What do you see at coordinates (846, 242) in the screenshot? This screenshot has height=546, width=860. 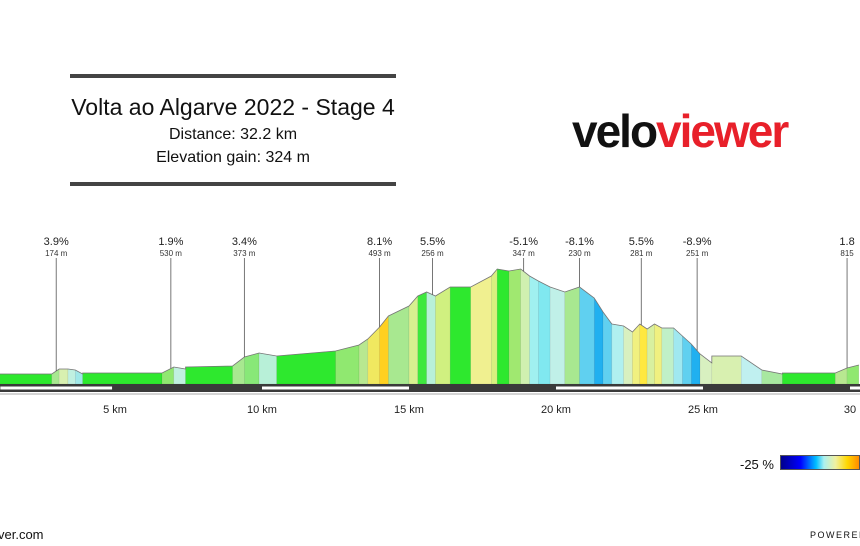 I see `annotation-grade: 1.8` at bounding box center [846, 242].